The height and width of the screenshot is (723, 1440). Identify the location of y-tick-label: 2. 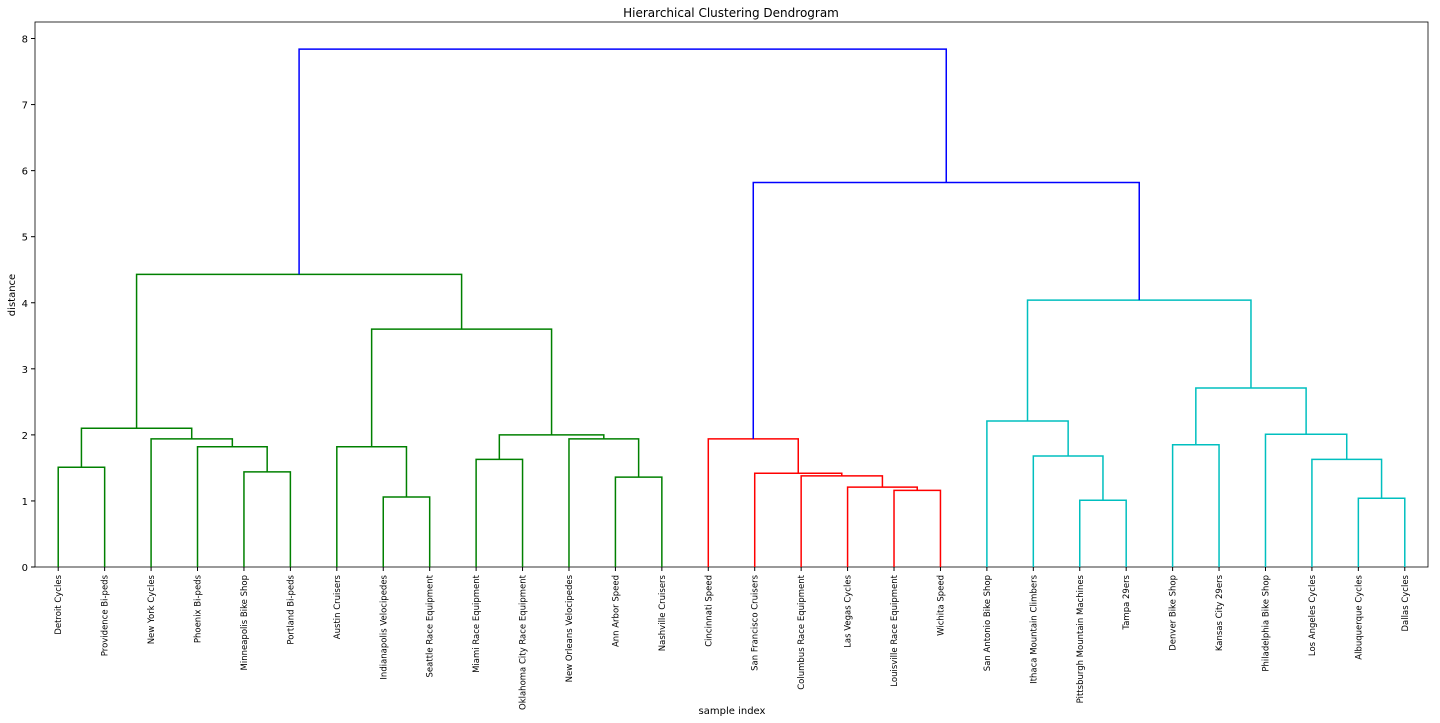
(25, 436).